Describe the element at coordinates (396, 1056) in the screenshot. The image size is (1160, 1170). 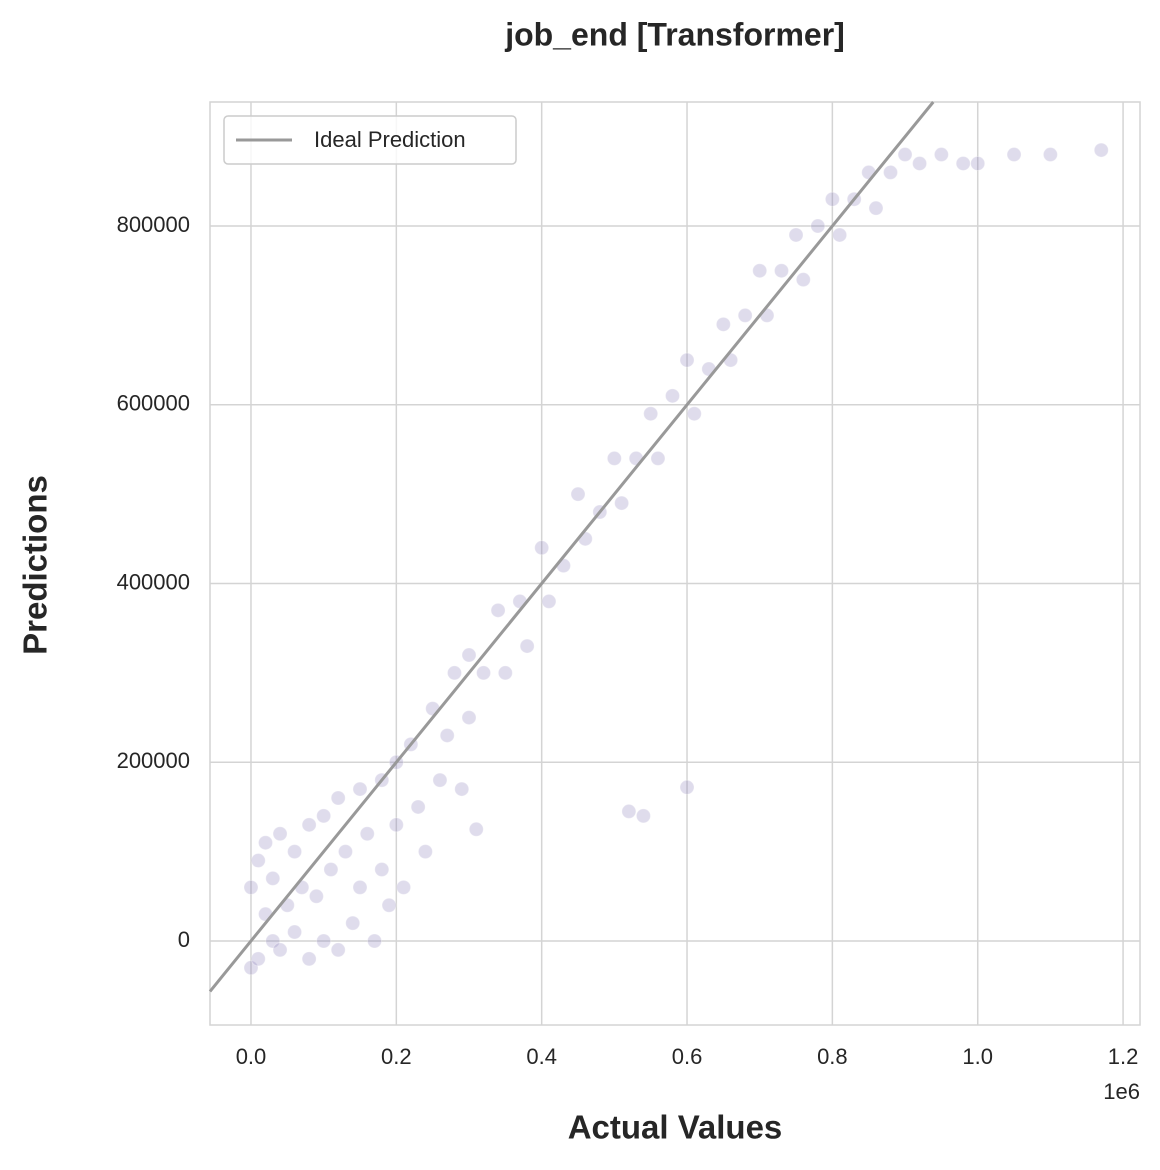
I see `x-tick-label: 0.2` at that location.